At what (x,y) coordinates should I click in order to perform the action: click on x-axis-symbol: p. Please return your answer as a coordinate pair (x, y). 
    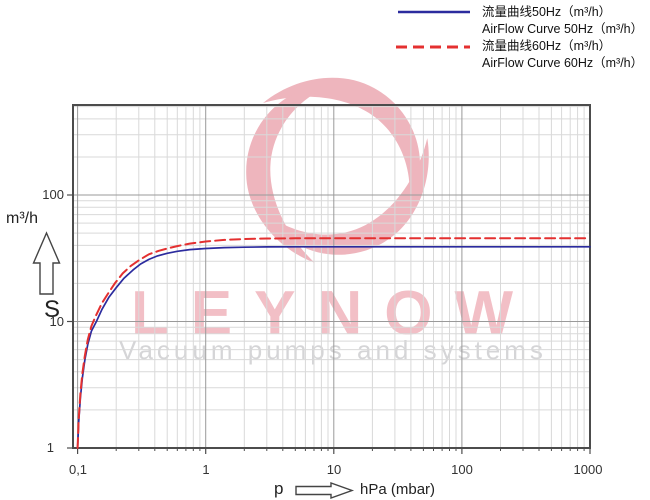
    Looking at the image, I should click on (279, 488).